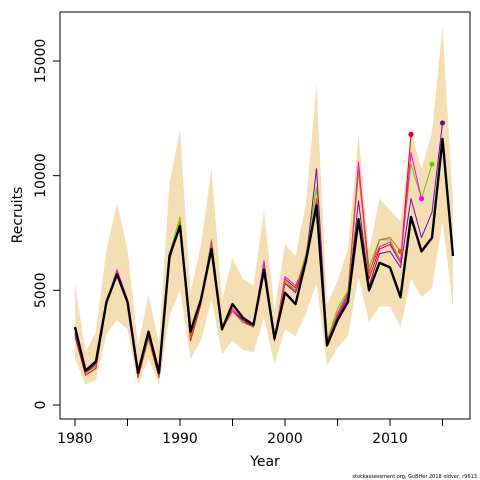  What do you see at coordinates (41, 61) in the screenshot?
I see `y-tick-label: 15000` at bounding box center [41, 61].